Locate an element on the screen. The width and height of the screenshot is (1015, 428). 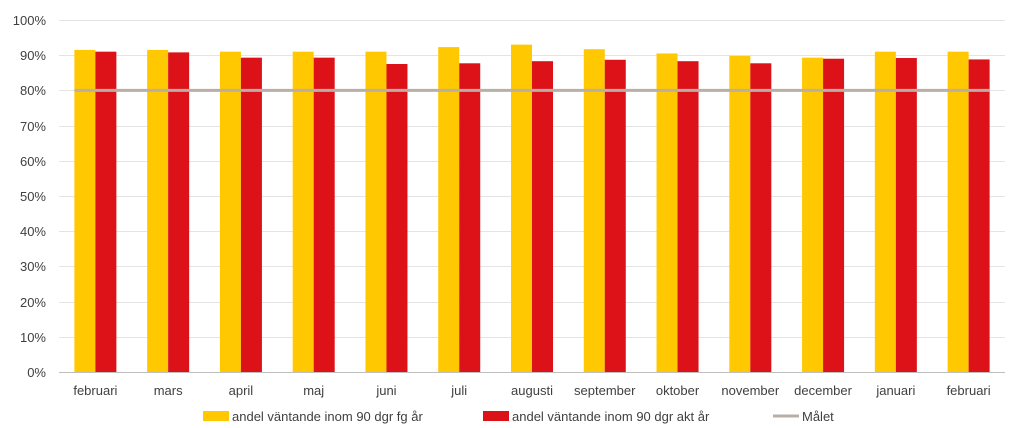
x-tick-label: augusti is located at coordinates (532, 390).